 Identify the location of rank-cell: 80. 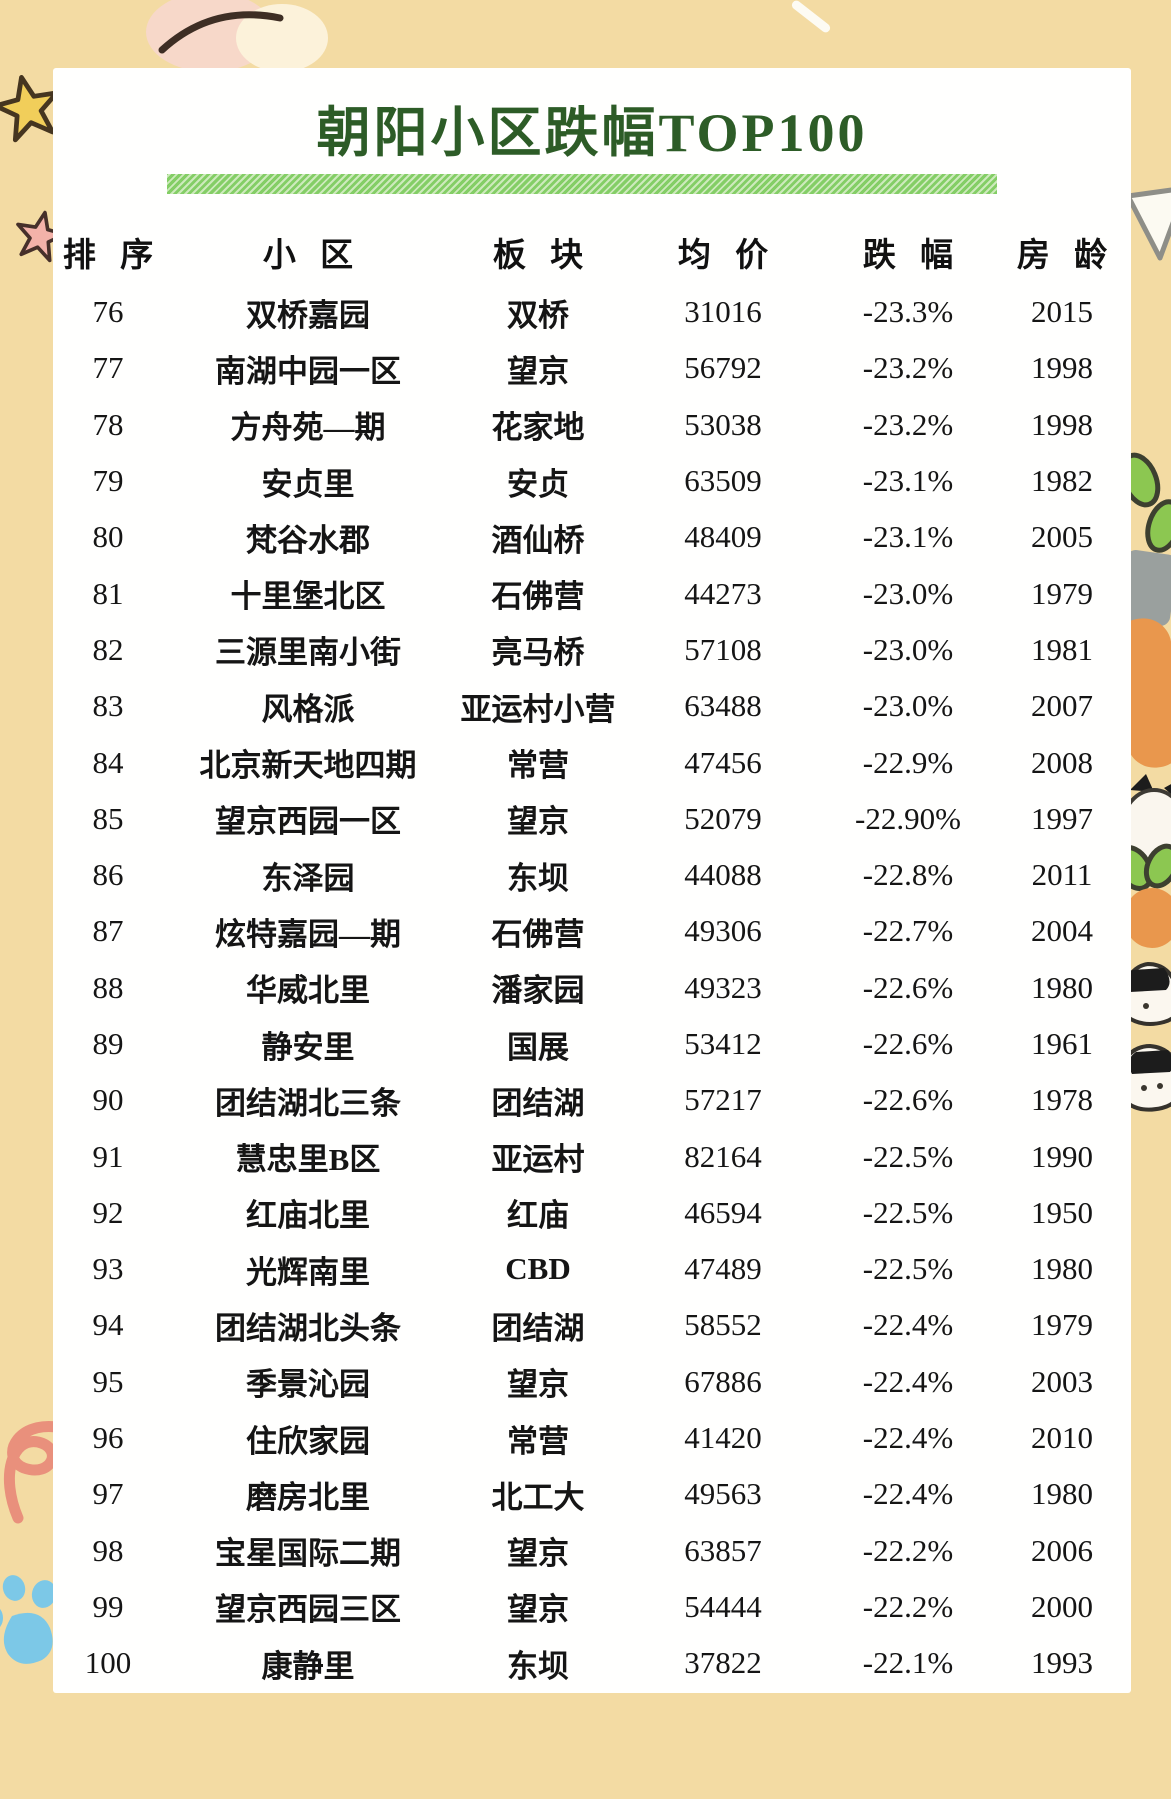
(108, 537).